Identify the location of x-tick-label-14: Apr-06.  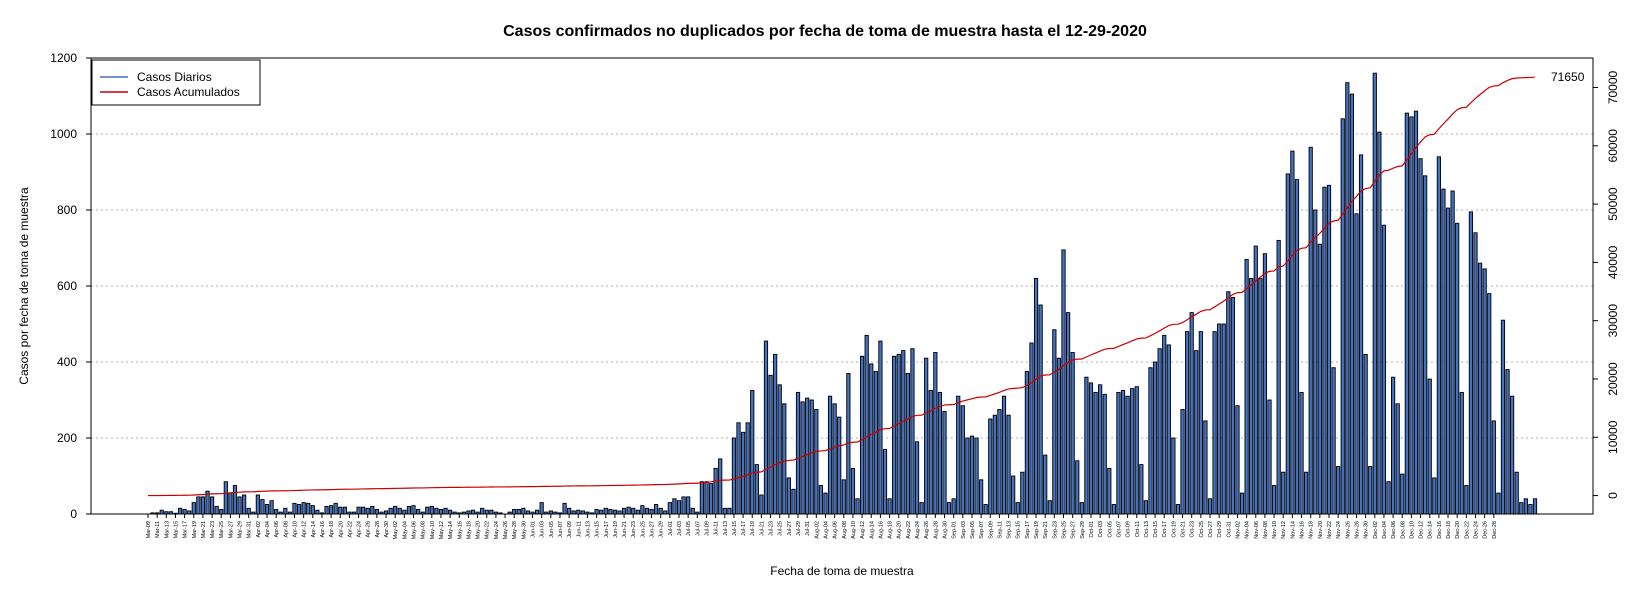
(277, 529).